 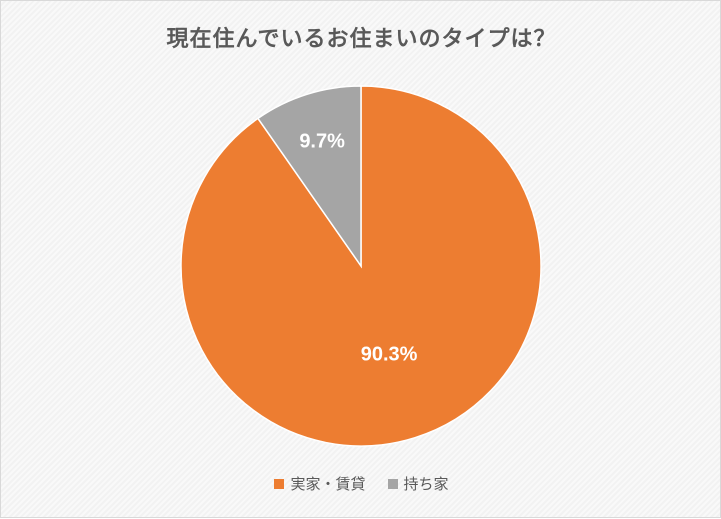 What do you see at coordinates (279, 483) in the screenshot?
I see `legend-swatch-jikka-chintai` at bounding box center [279, 483].